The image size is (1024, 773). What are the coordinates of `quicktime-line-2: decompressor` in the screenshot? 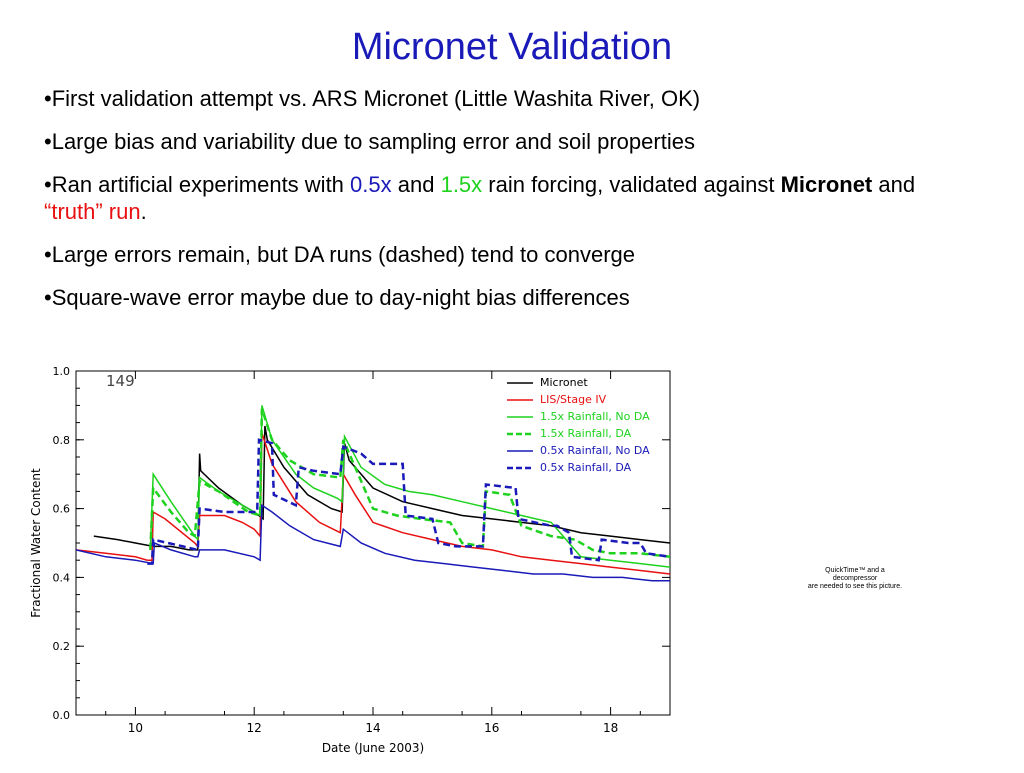 It's located at (855, 578).